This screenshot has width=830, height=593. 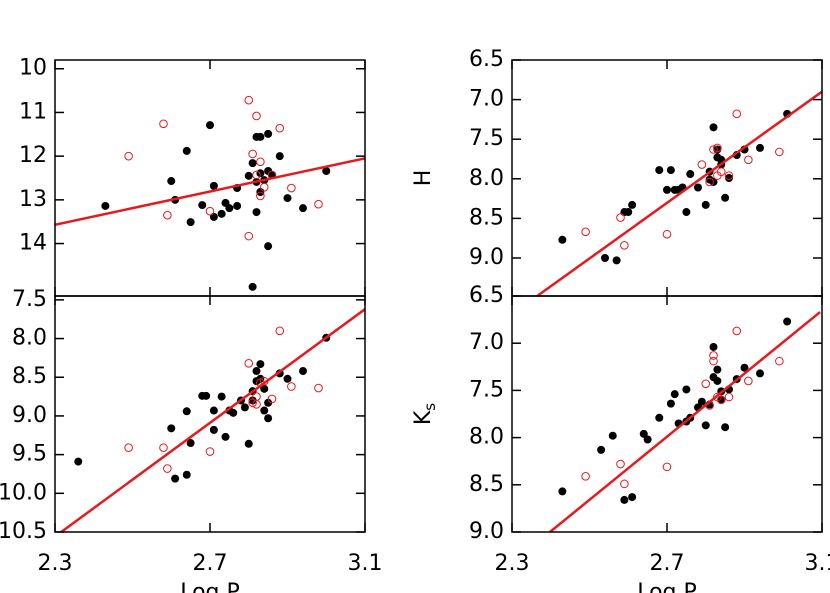 What do you see at coordinates (29, 454) in the screenshot?
I see `y-tick-label: 9.5` at bounding box center [29, 454].